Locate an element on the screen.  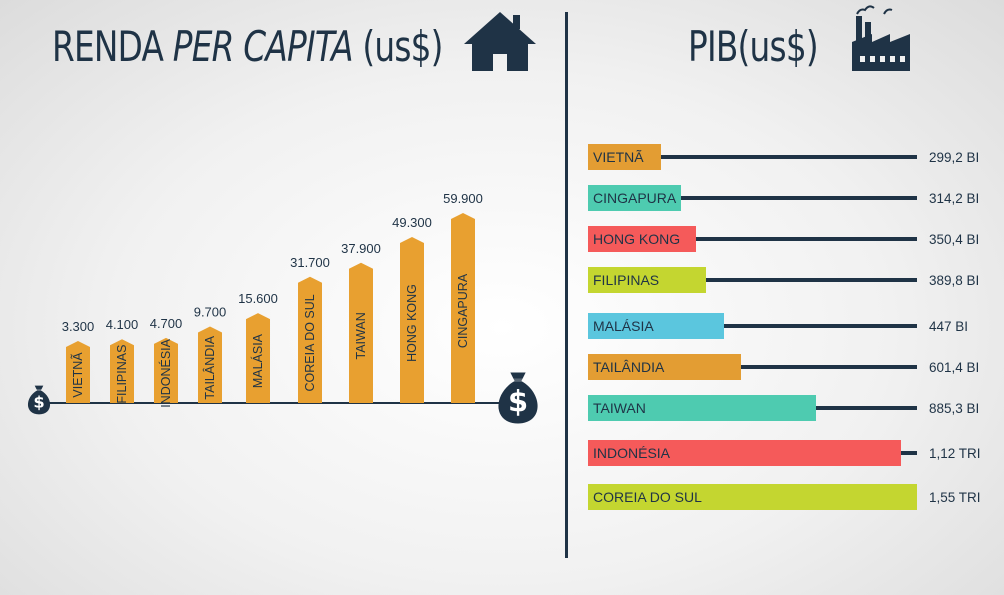
money-bag-small-icon: $ is located at coordinates (39, 400).